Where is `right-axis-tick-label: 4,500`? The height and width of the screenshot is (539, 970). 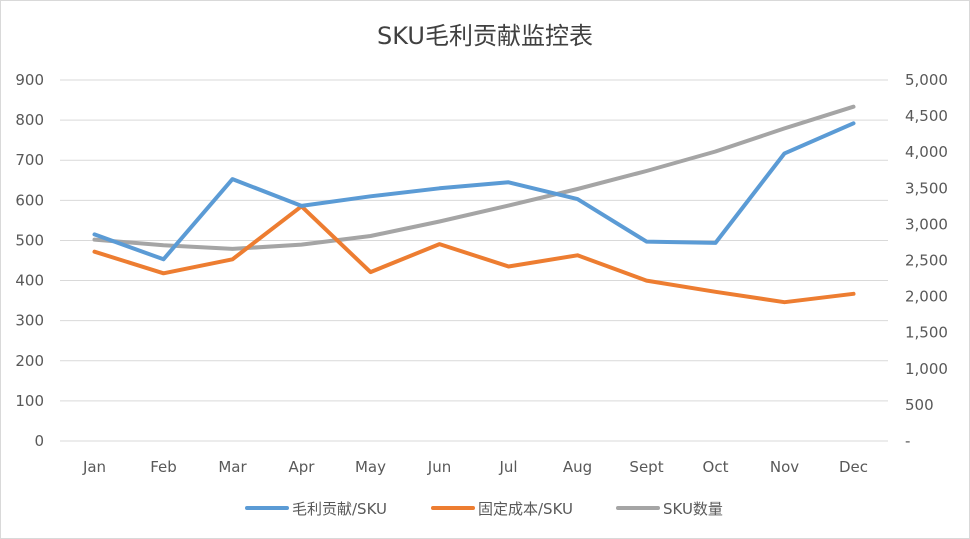
right-axis-tick-label: 4,500 is located at coordinates (926, 116).